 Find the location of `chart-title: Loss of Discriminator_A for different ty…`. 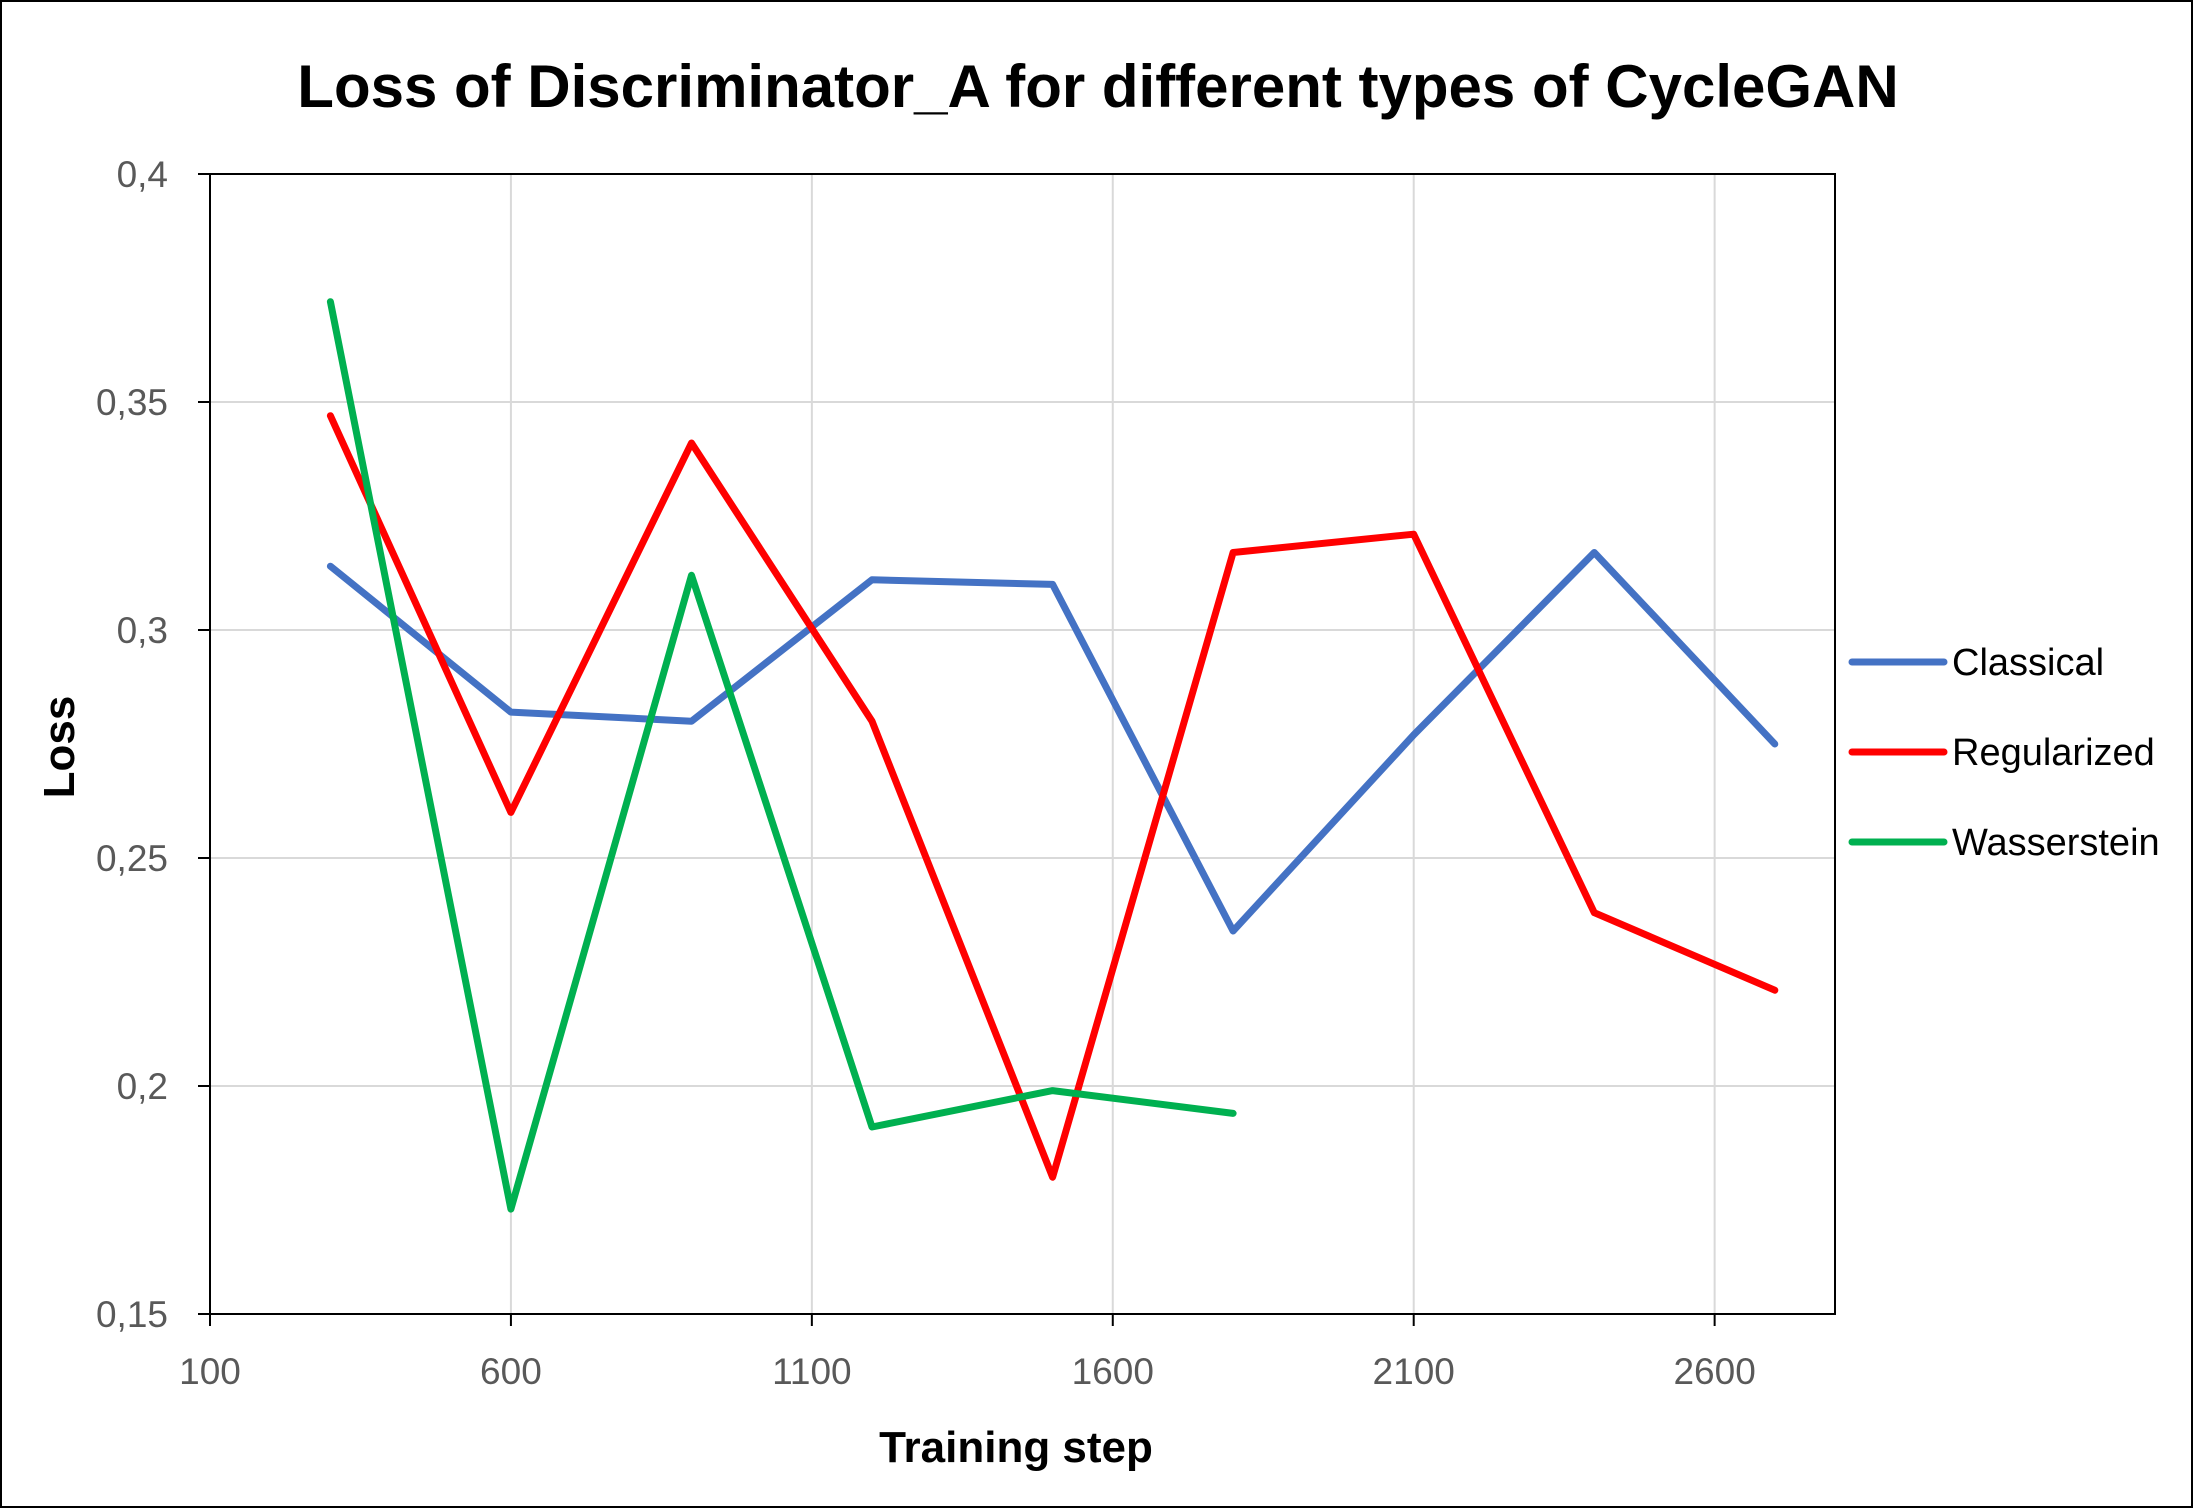

chart-title: Loss of Discriminator_A for different ty… is located at coordinates (1097, 86).